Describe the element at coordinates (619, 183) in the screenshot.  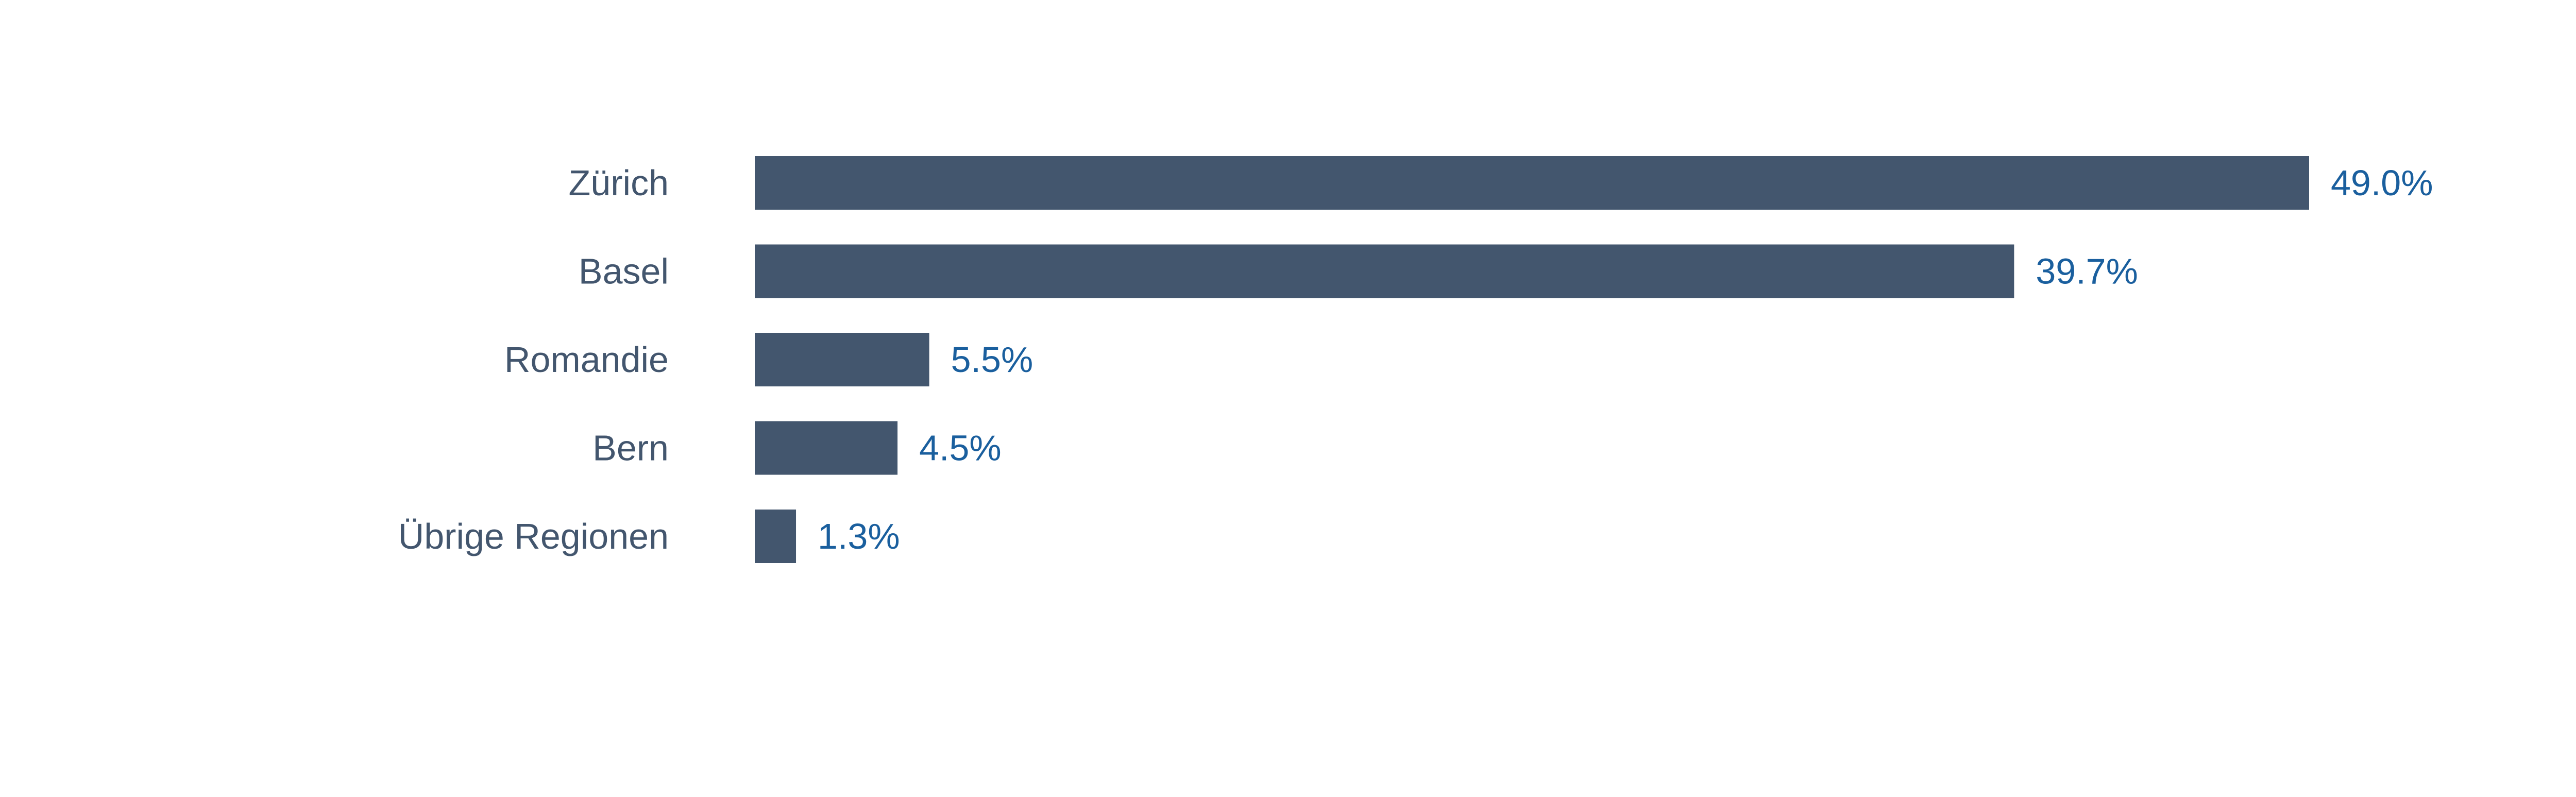
I see `category-label-zurich: Zürich` at that location.